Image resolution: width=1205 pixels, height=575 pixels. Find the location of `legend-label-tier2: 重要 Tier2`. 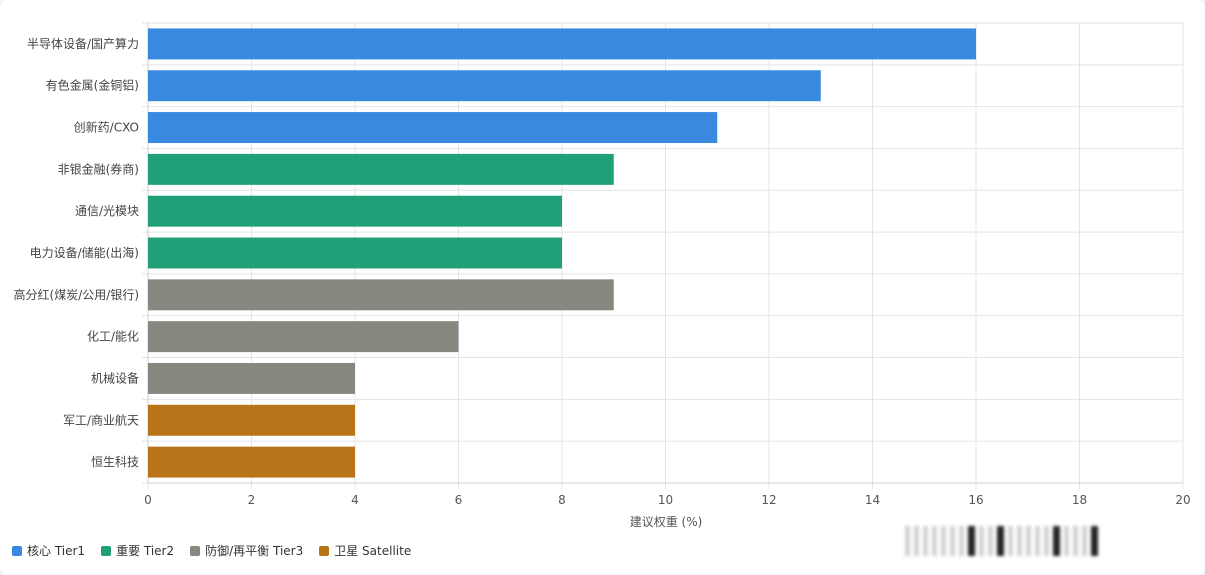

legend-label-tier2: 重要 Tier2 is located at coordinates (145, 551).